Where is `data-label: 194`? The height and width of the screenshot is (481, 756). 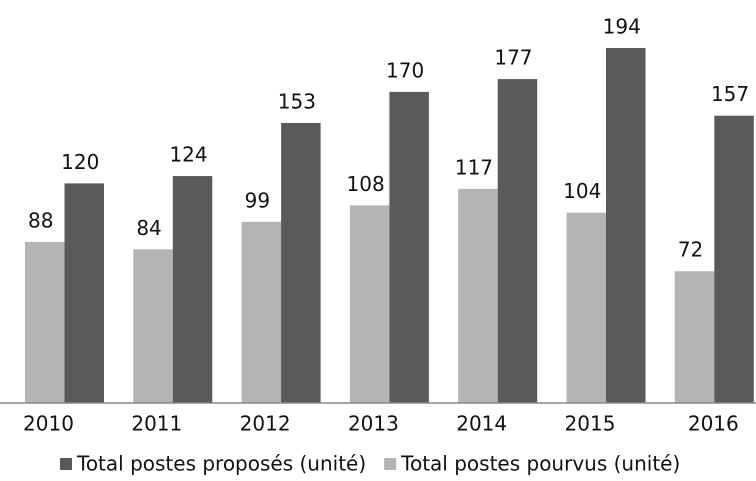
data-label: 194 is located at coordinates (622, 26).